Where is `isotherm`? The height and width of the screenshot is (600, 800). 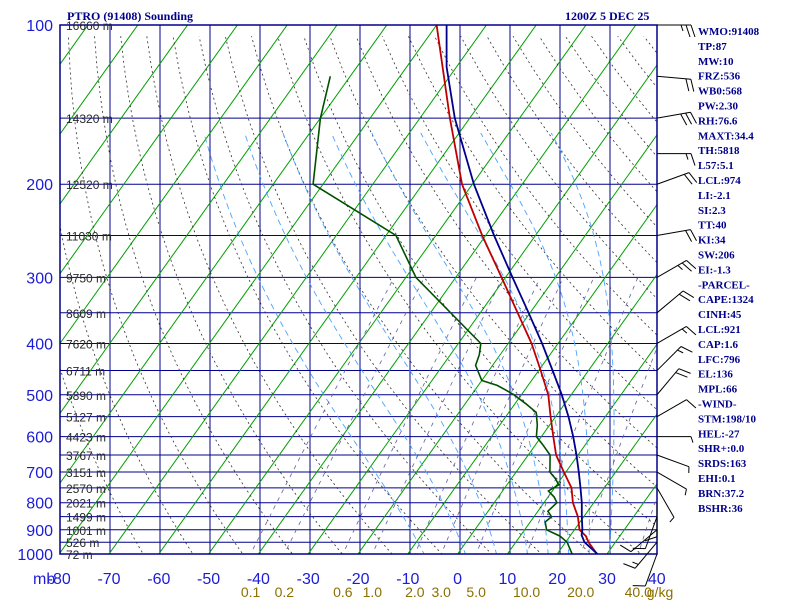 isotherm is located at coordinates (149, 150).